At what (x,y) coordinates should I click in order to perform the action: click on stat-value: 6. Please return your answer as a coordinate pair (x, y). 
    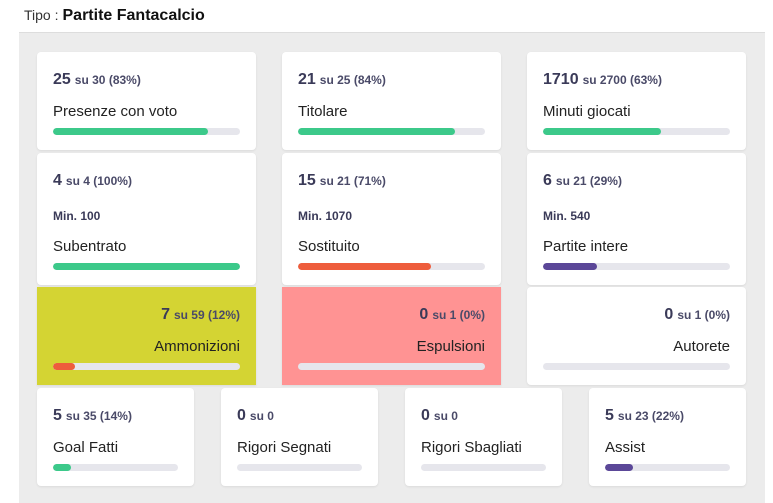
    Looking at the image, I should click on (547, 180).